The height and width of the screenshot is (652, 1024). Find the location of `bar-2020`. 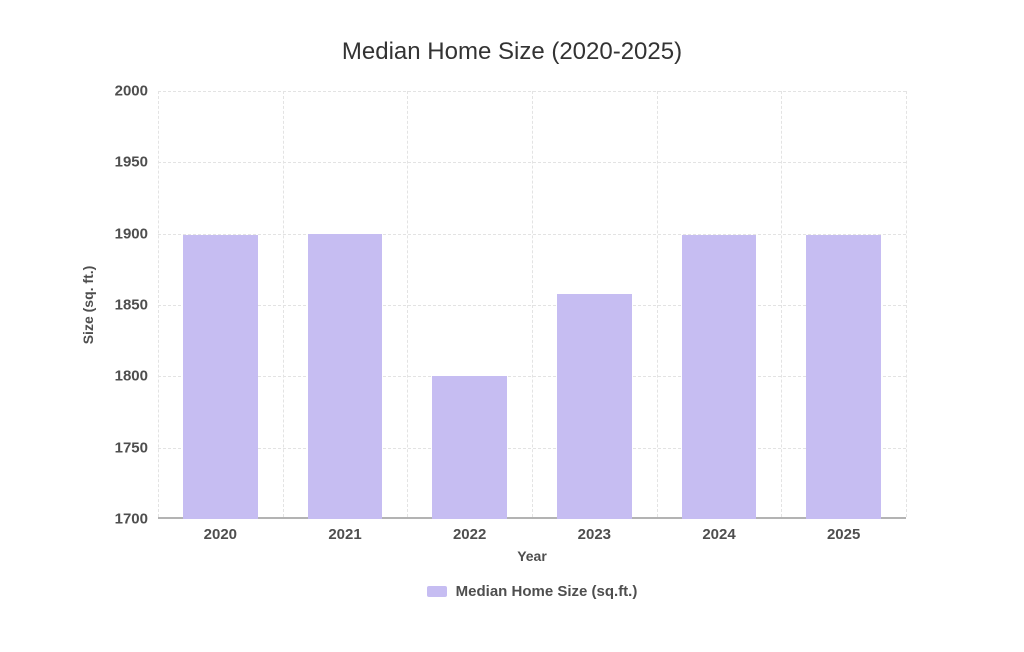

bar-2020 is located at coordinates (220, 377).